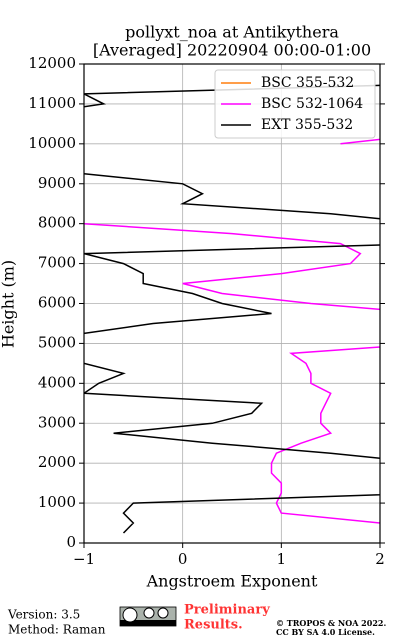  I want to click on x-tick-label: 1, so click(282, 559).